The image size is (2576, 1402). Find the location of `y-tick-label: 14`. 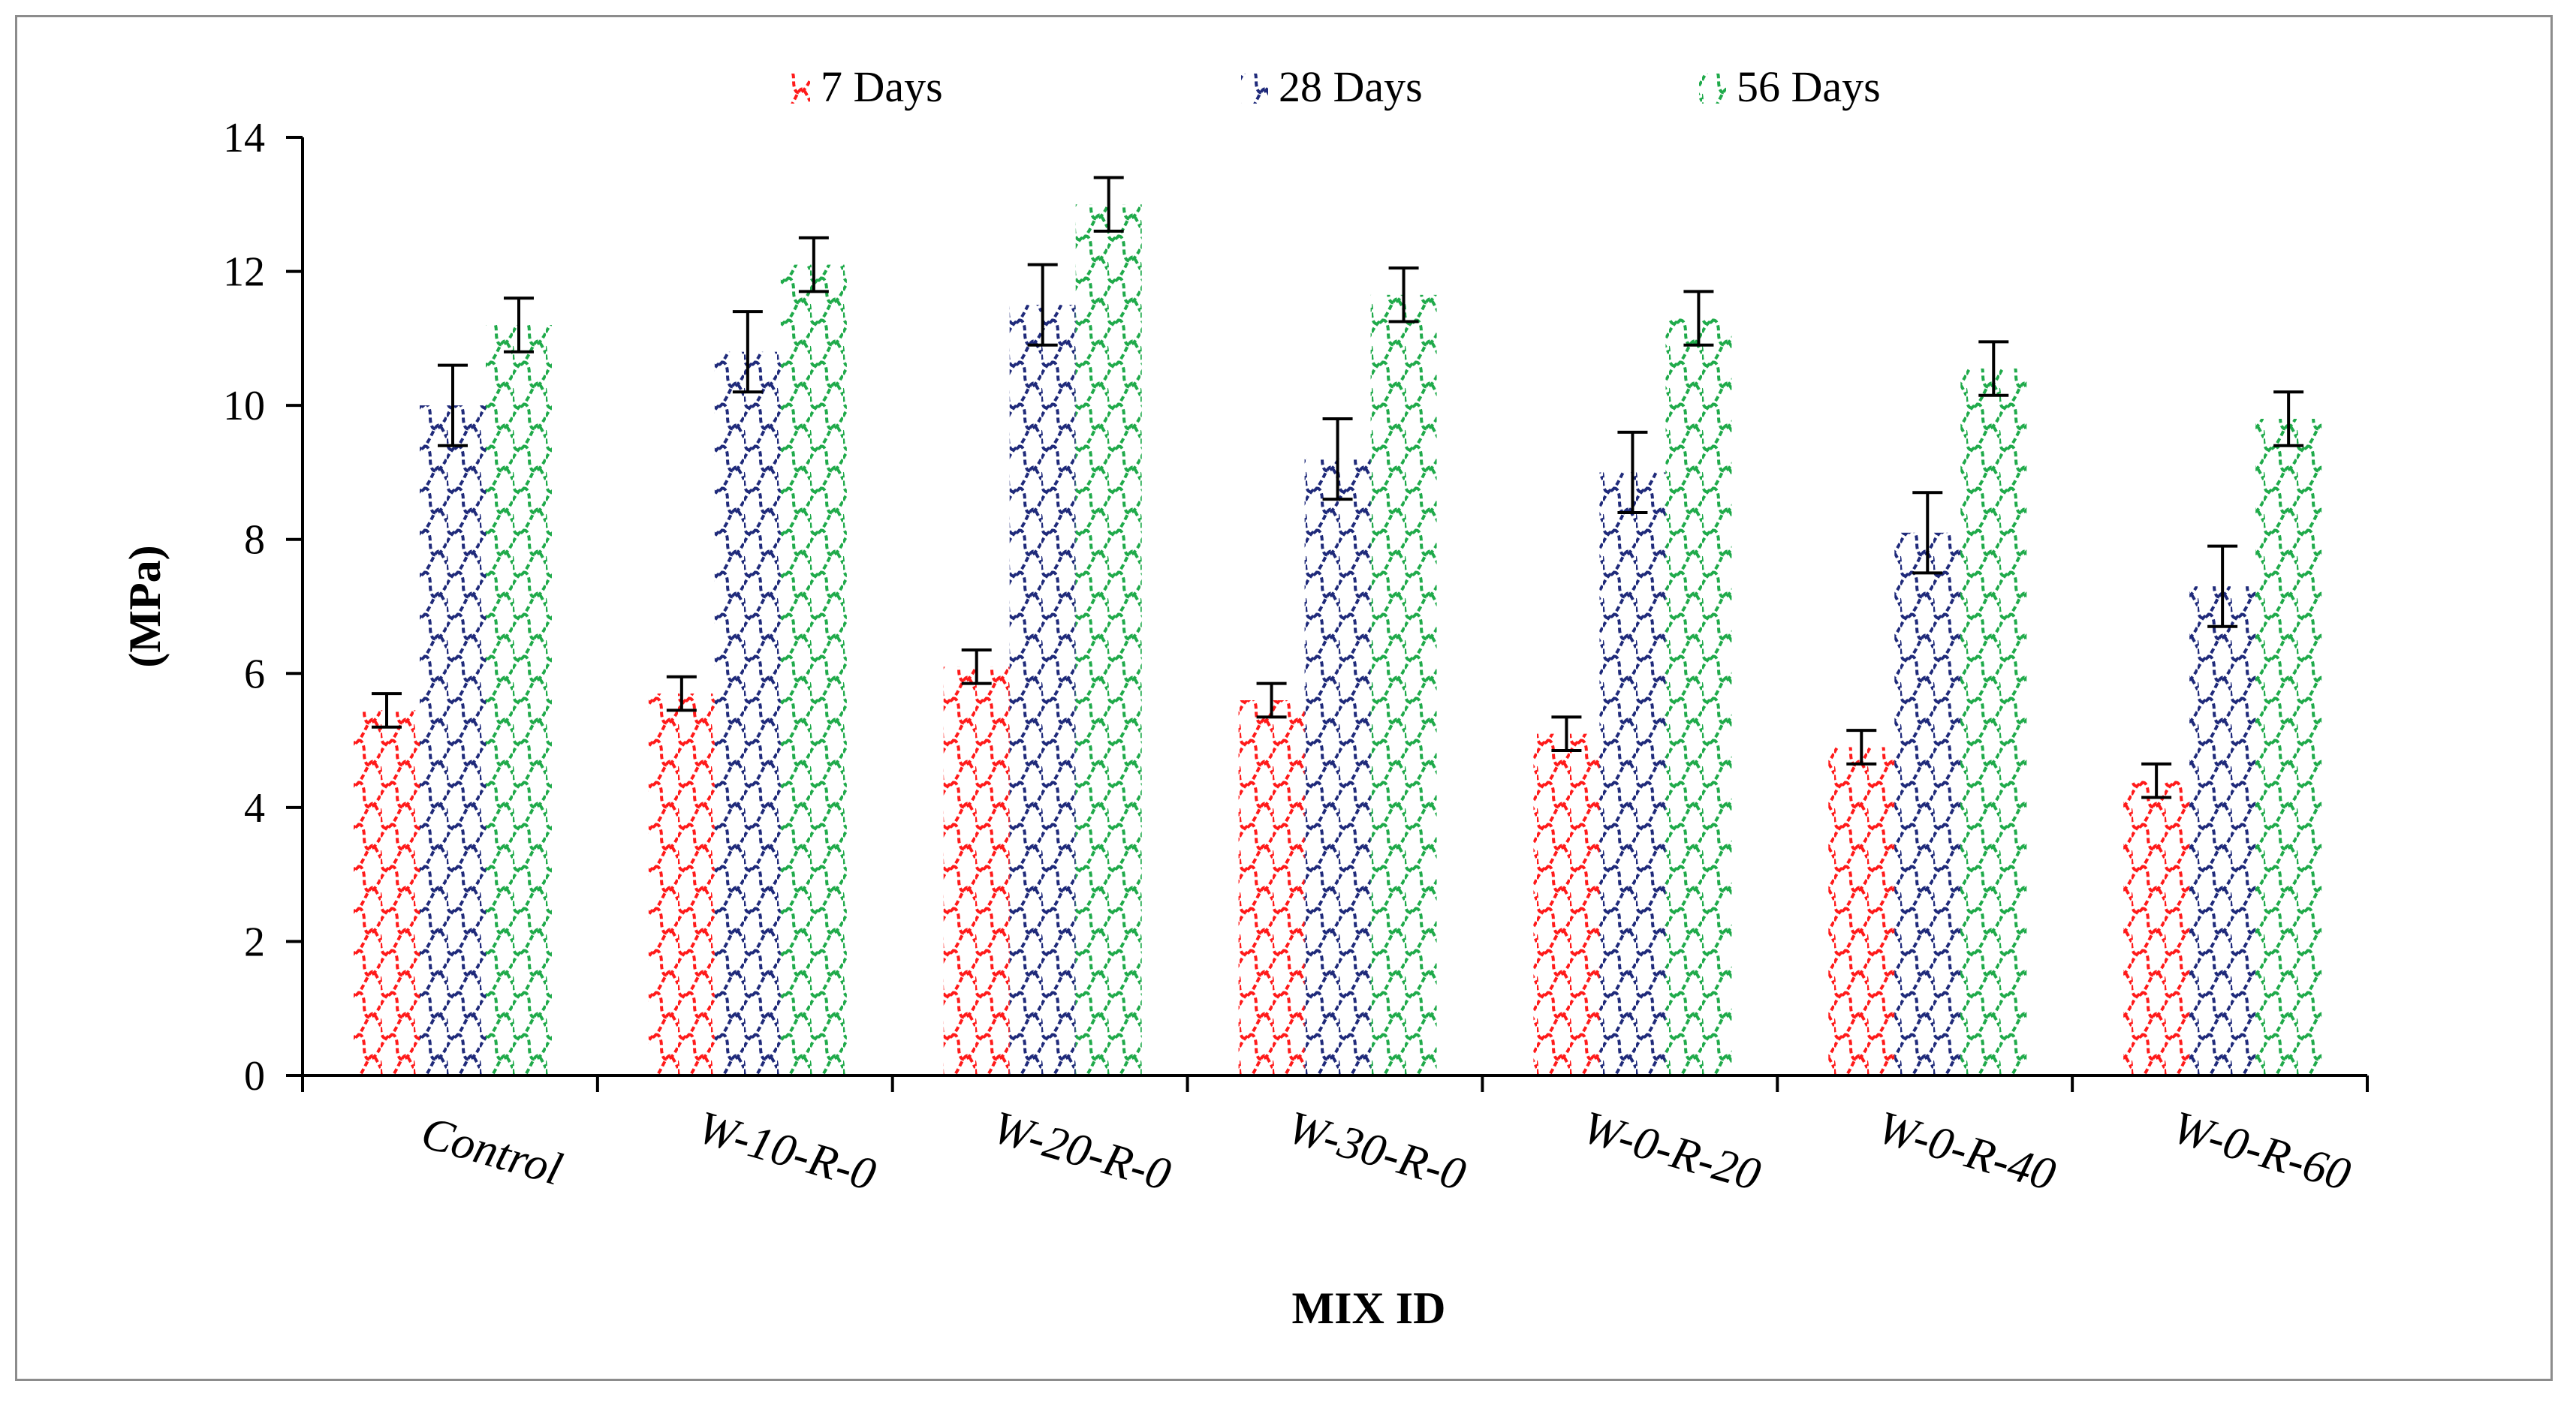

y-tick-label: 14 is located at coordinates (244, 138).